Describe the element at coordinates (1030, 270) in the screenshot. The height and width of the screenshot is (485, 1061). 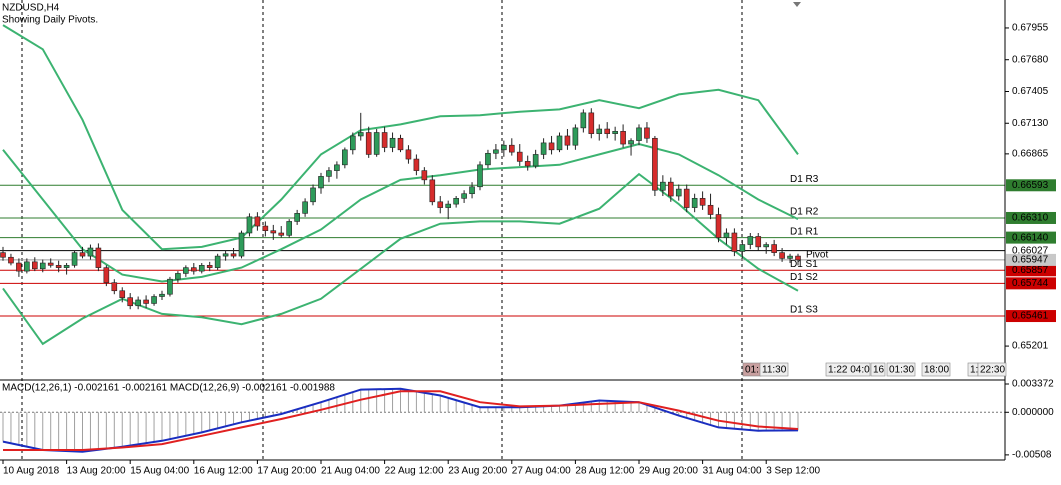
I see `price-badge-label: 0.65857` at that location.